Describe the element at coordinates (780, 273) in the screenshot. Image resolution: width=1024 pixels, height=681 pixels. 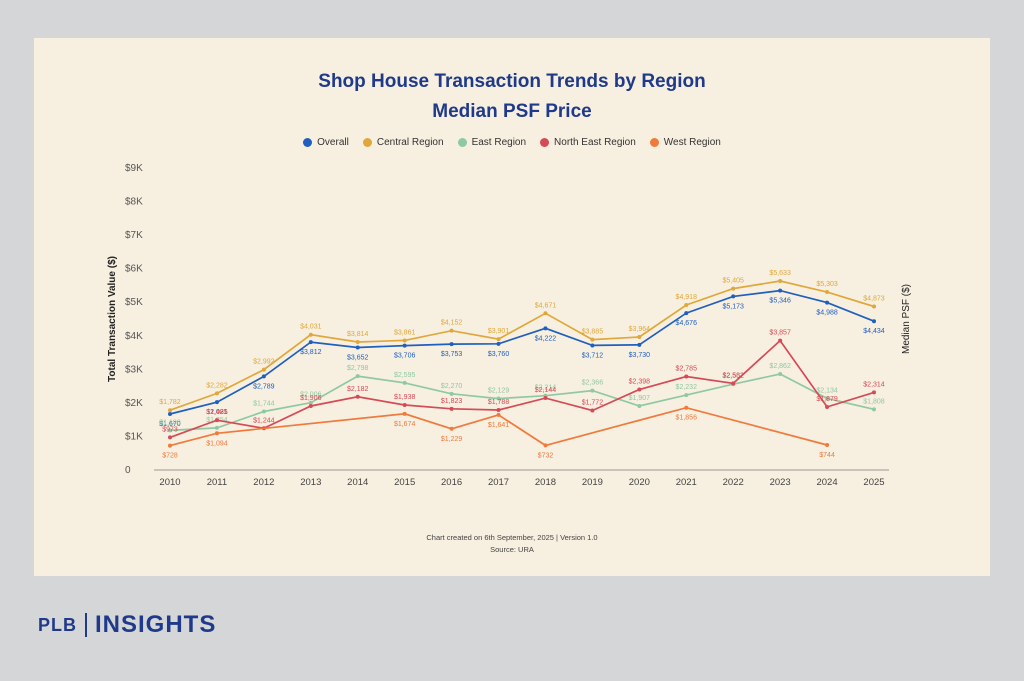
I see `data-label: $5,633` at that location.